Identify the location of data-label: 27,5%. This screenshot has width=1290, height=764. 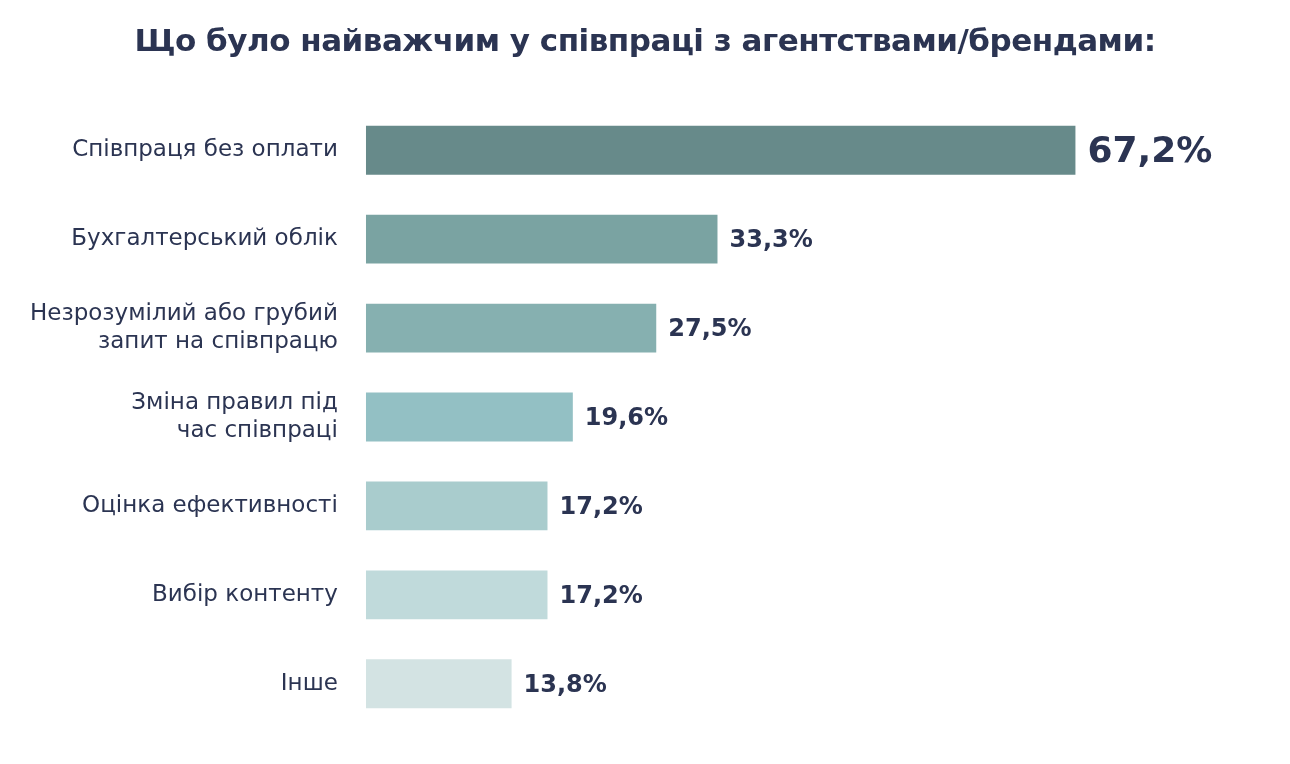
(710, 328).